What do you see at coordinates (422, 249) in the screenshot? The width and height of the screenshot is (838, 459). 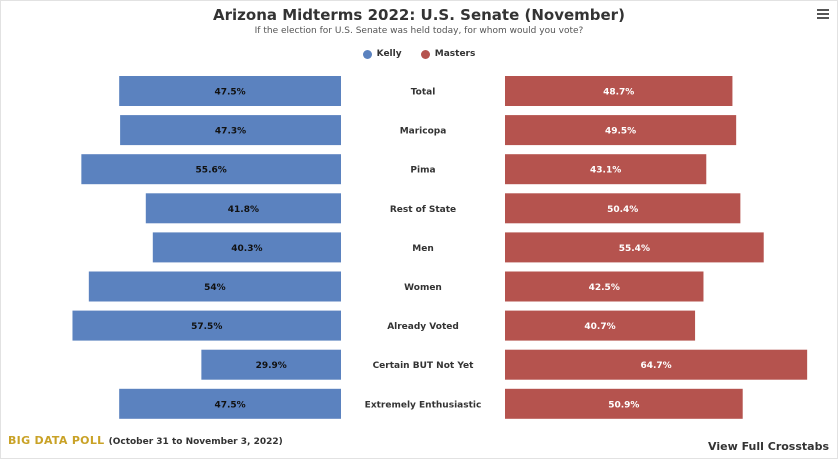 I see `category-label: Men` at bounding box center [422, 249].